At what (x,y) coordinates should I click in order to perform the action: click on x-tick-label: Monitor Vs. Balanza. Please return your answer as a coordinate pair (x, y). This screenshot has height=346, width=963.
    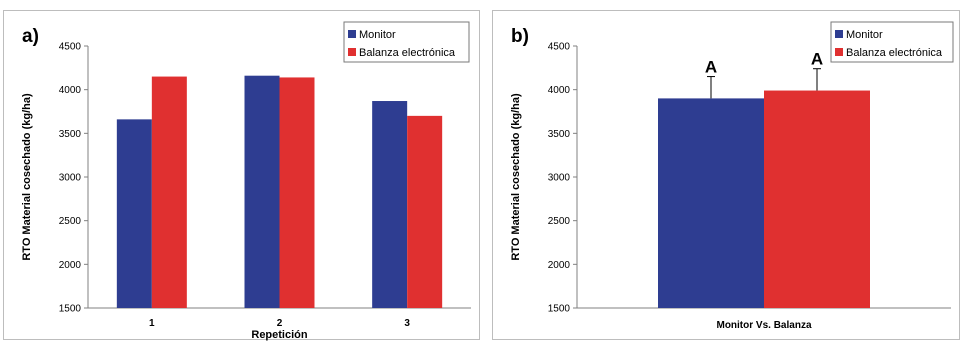
    Looking at the image, I should click on (763, 325).